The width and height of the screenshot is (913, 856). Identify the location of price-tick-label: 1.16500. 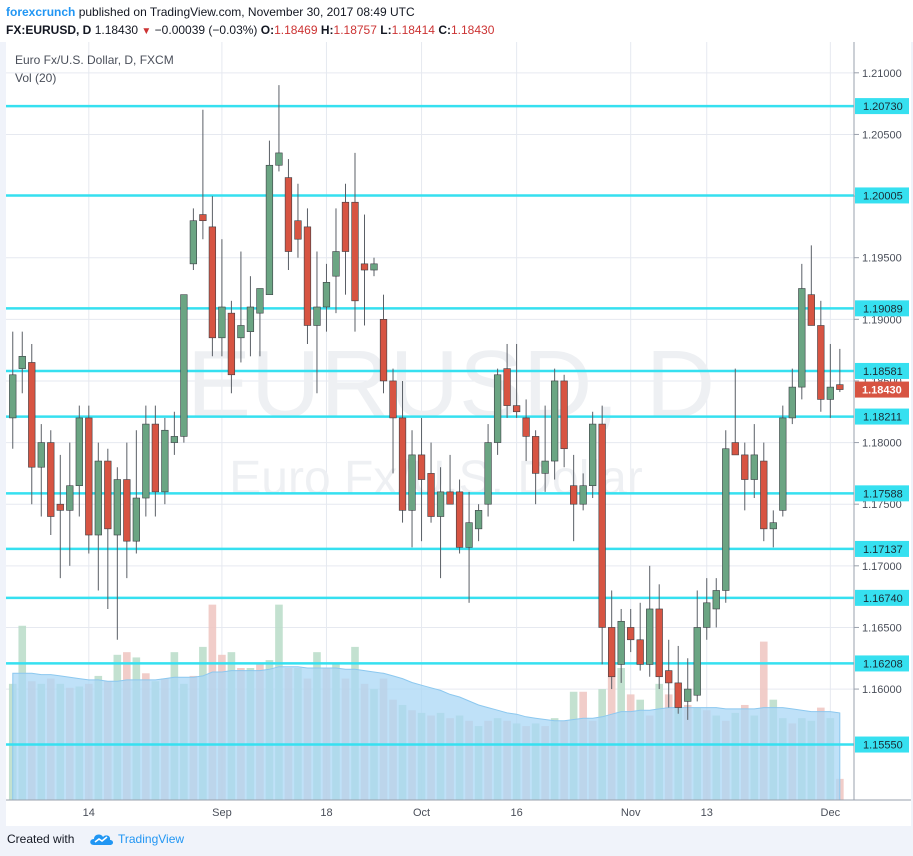
(882, 628).